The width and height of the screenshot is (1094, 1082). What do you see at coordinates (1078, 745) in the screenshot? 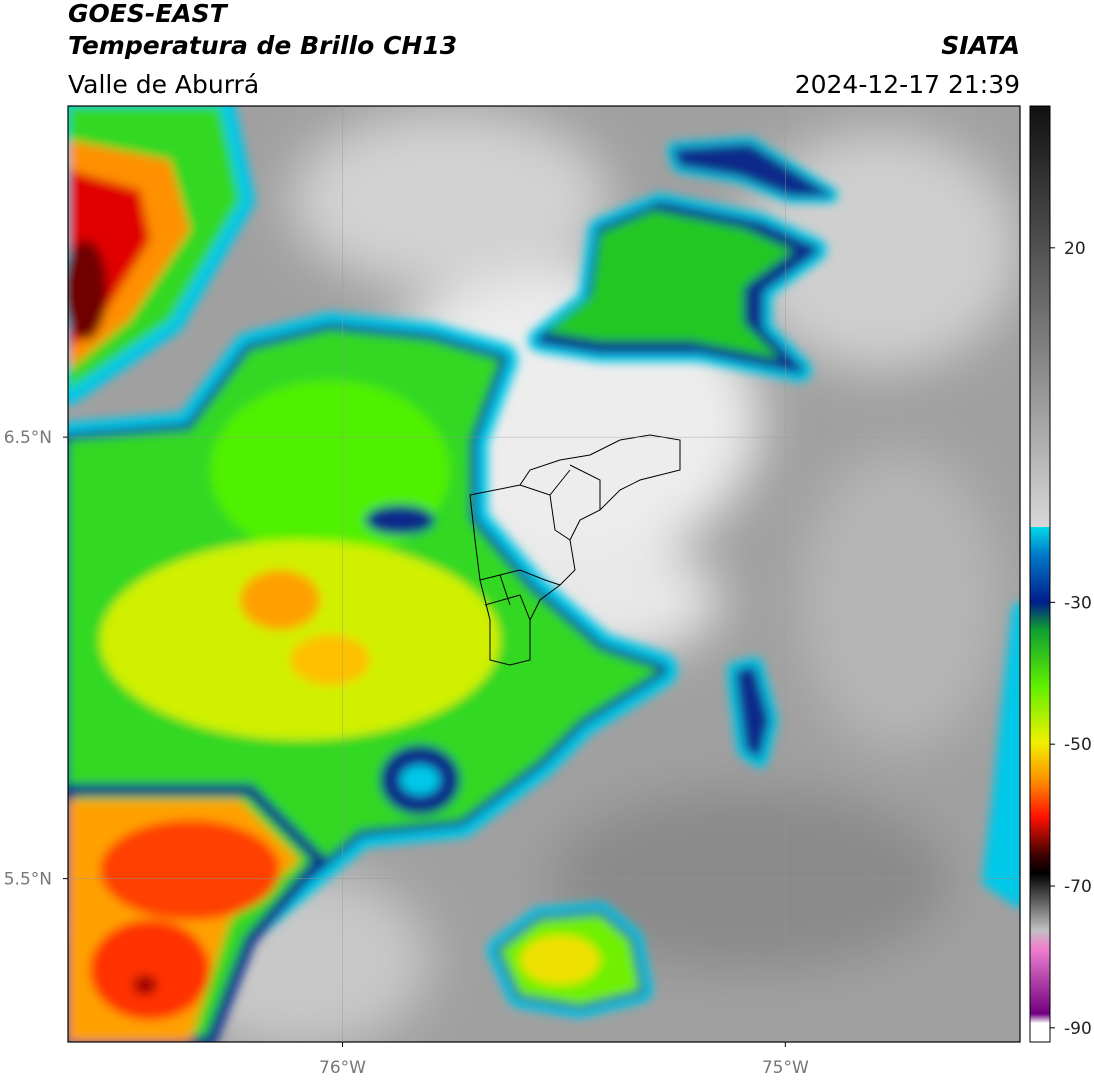
I see `colorbar-tick-label: -50` at bounding box center [1078, 745].